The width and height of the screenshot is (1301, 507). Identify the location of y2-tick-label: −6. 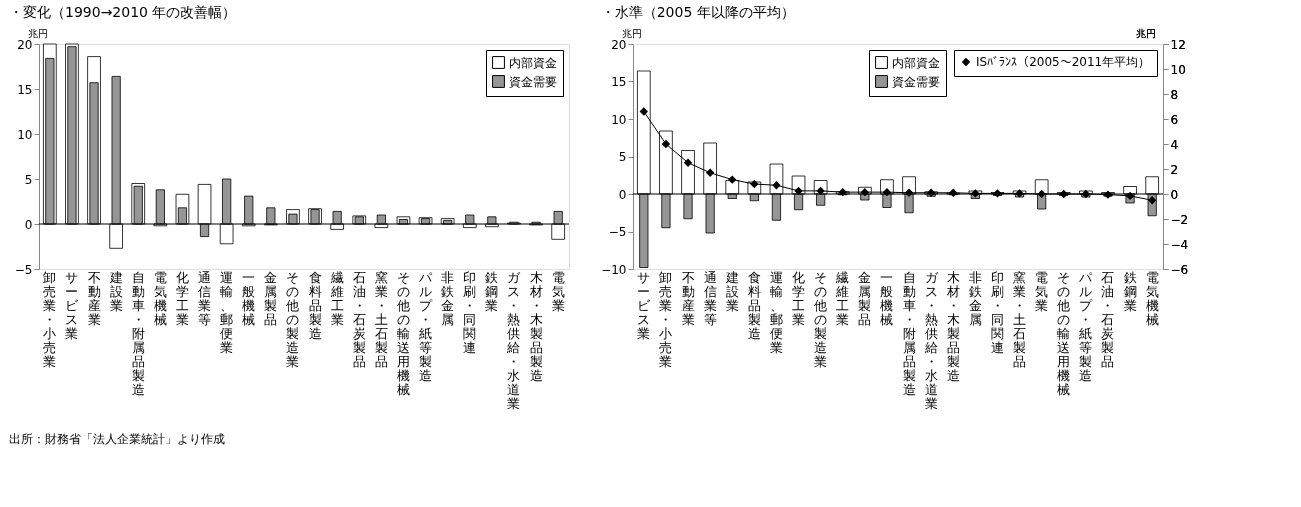
(1179, 269).